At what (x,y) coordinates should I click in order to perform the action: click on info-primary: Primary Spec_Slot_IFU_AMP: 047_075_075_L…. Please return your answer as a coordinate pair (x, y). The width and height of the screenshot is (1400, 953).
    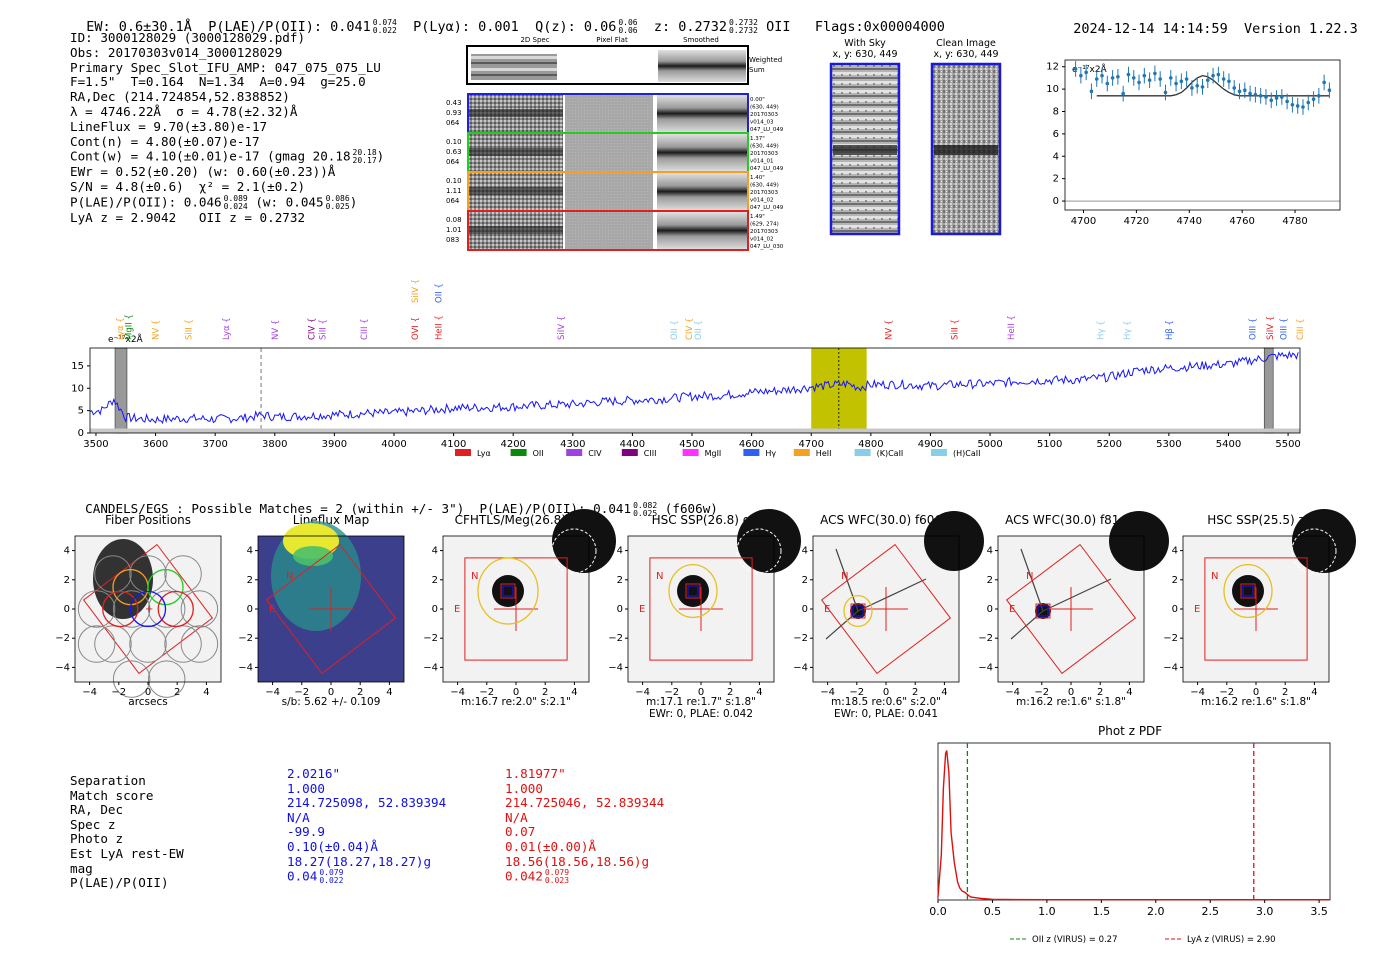
    Looking at the image, I should click on (225, 67).